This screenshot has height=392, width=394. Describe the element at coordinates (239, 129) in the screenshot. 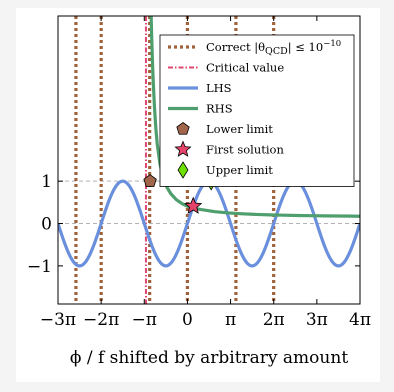

I see `legend-label: Lower limit` at that location.